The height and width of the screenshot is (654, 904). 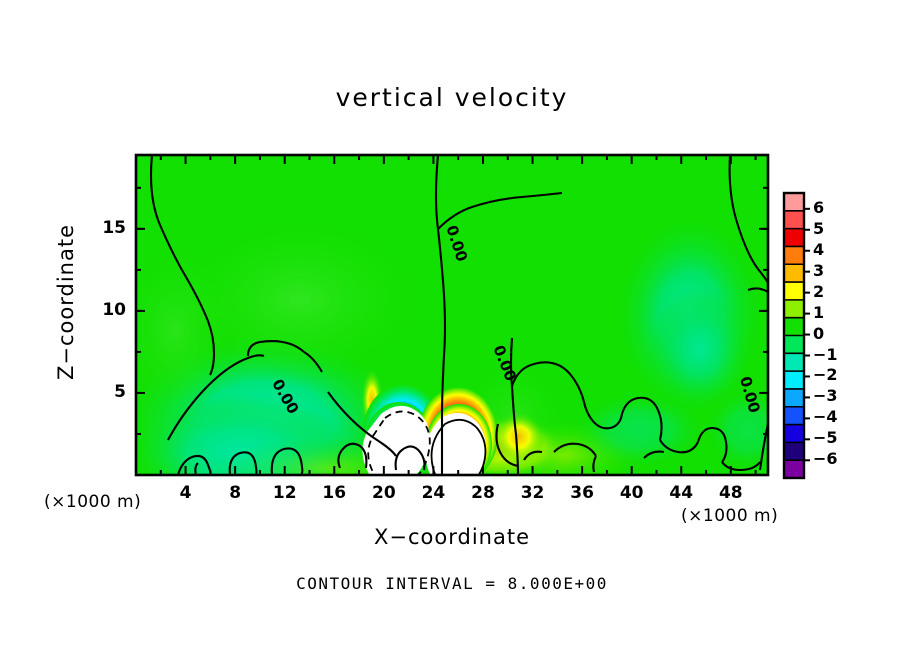 I want to click on x-tick-label: 40, so click(x=631, y=493).